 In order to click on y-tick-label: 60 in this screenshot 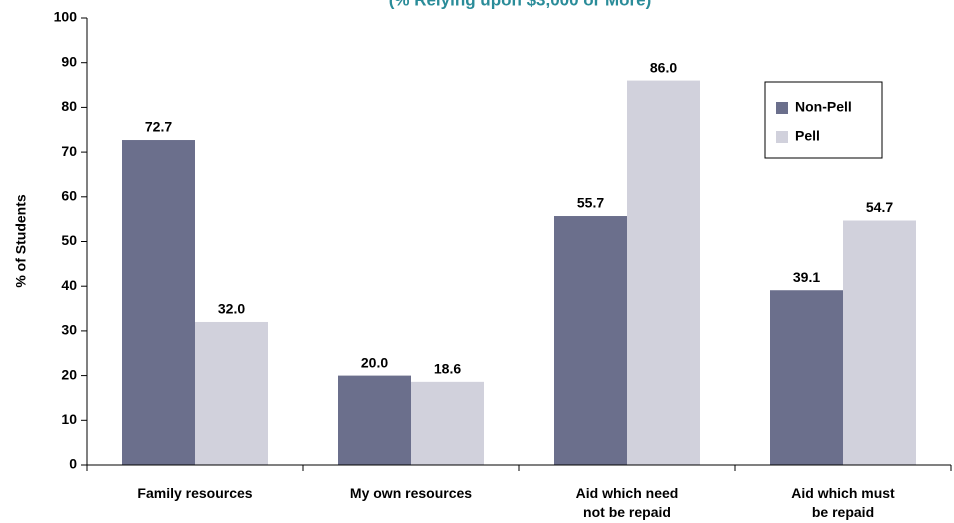, I will do `click(69, 196)`.